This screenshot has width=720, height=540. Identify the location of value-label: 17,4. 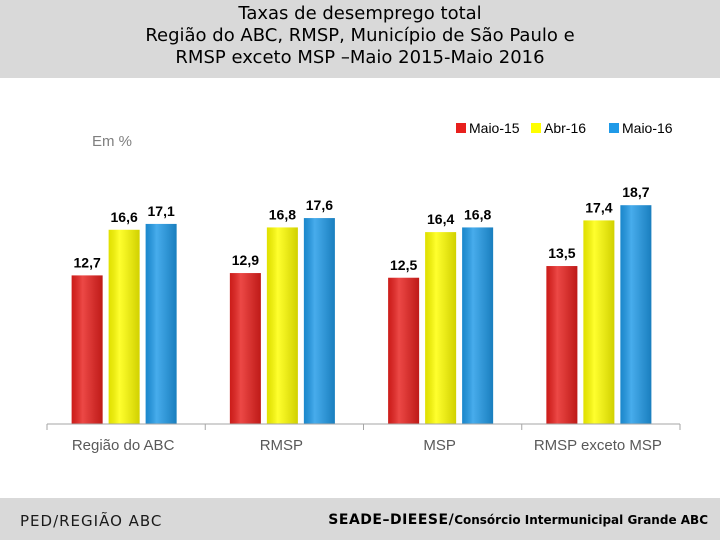
(598, 207).